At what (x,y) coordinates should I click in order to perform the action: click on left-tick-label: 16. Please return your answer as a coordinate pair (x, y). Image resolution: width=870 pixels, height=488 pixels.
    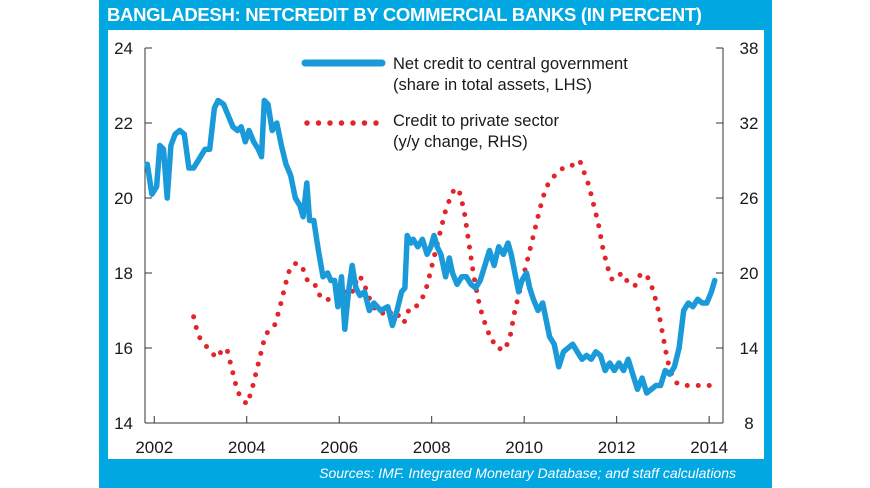
    Looking at the image, I should click on (123, 348).